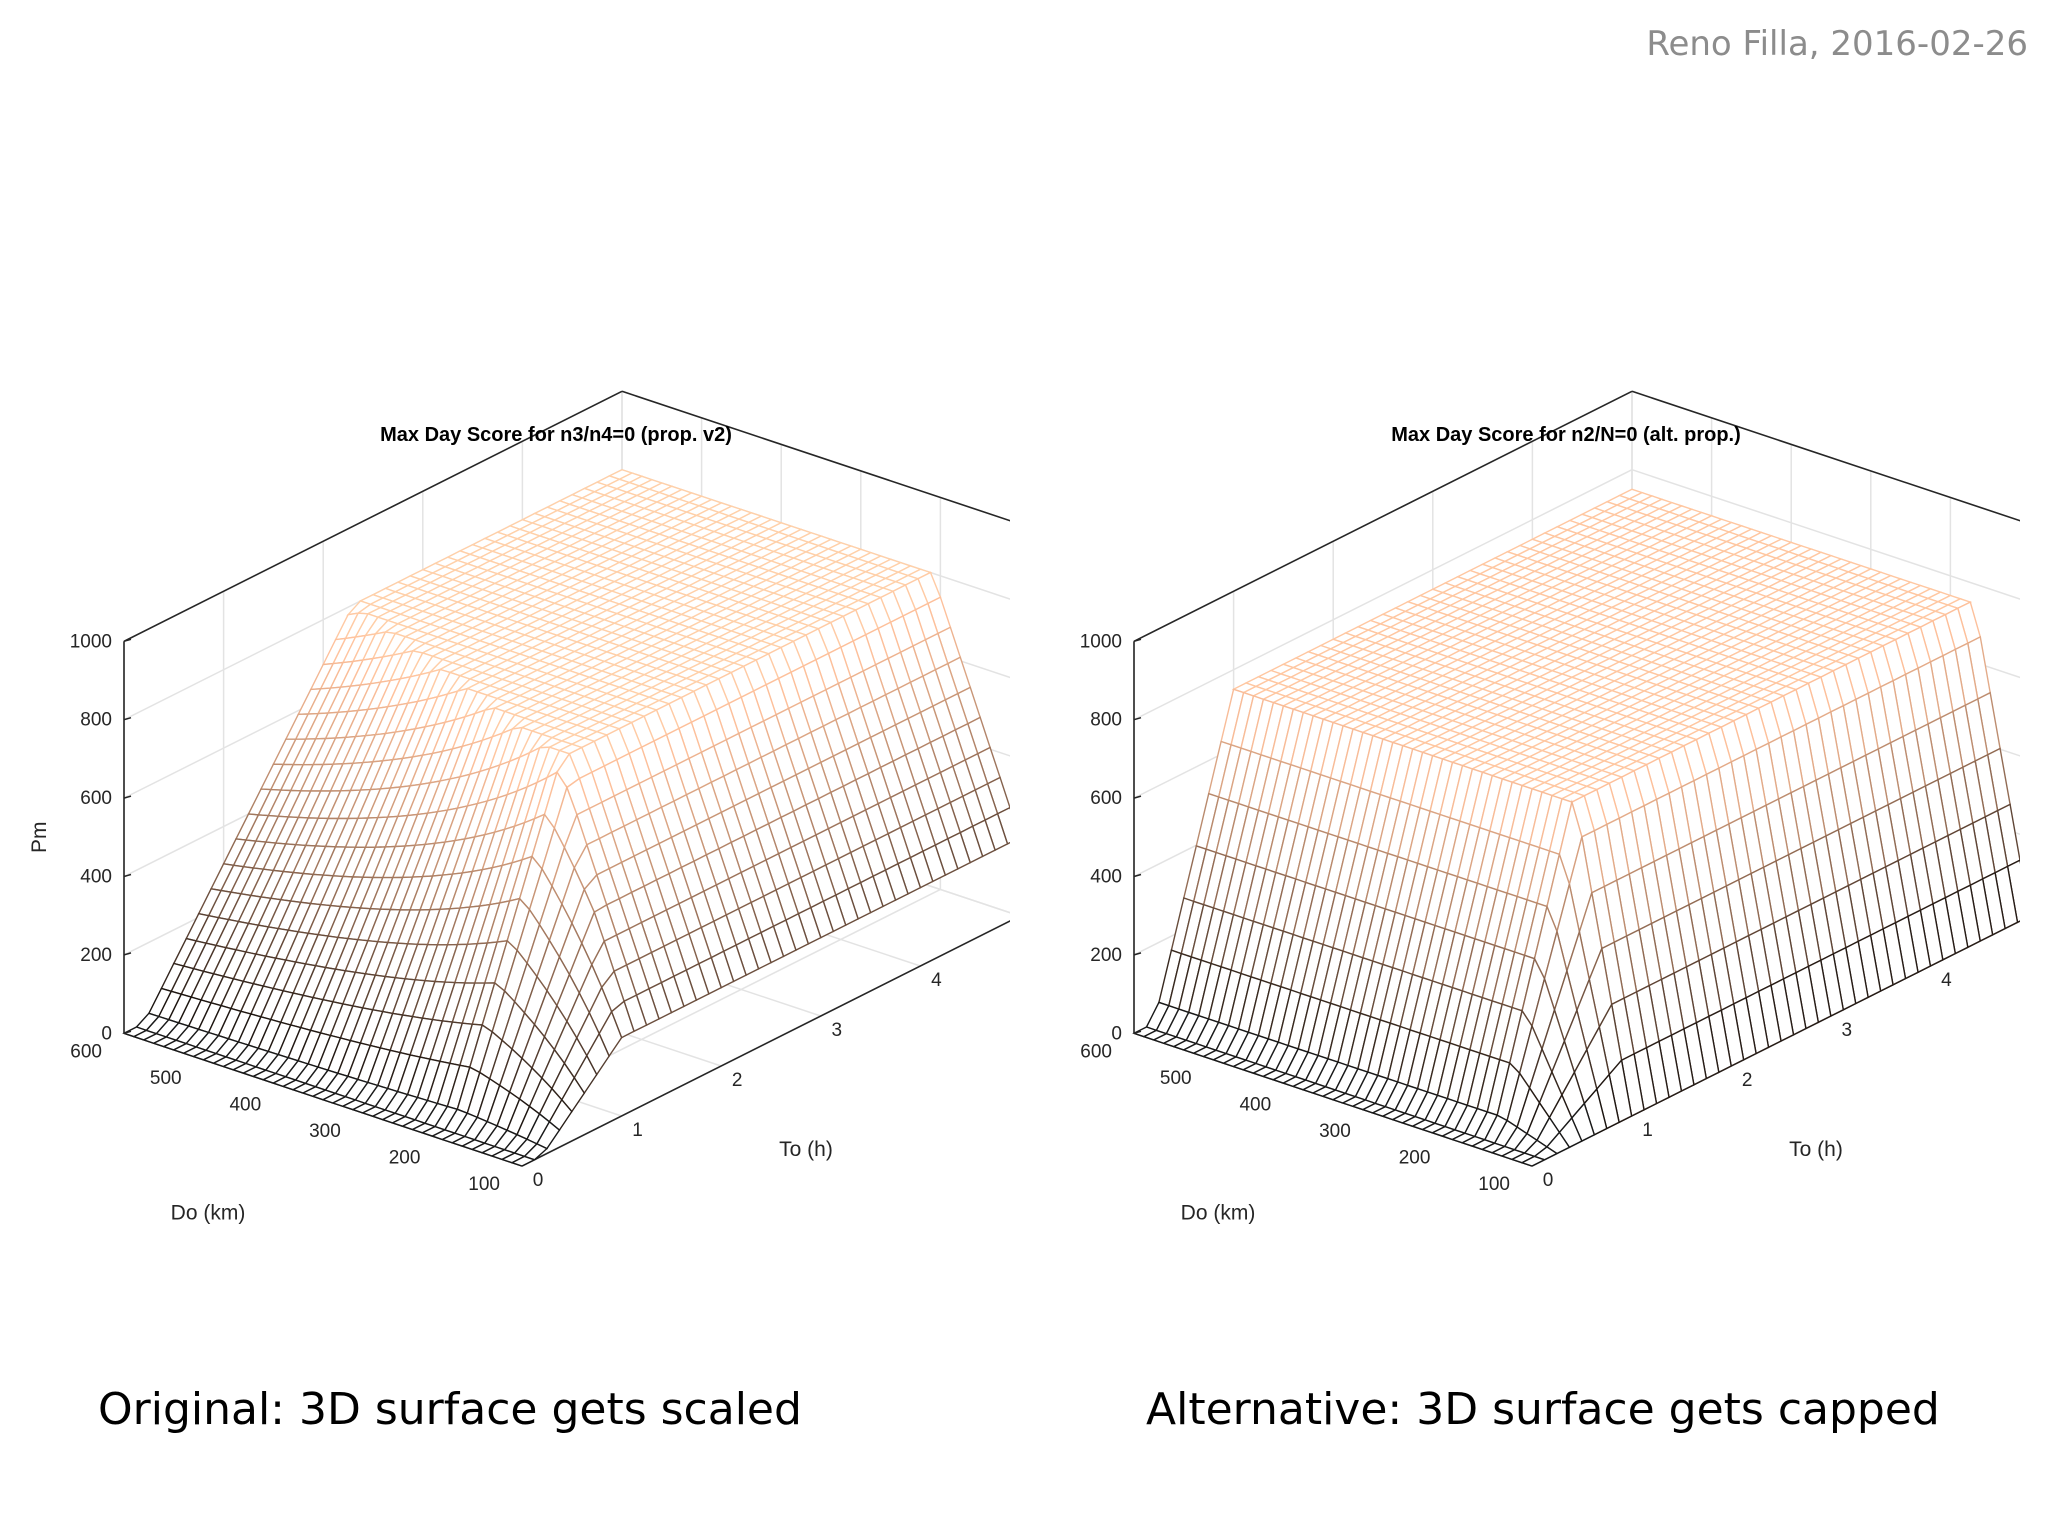  I want to click on gridline-z-back, so click(1825, 534).